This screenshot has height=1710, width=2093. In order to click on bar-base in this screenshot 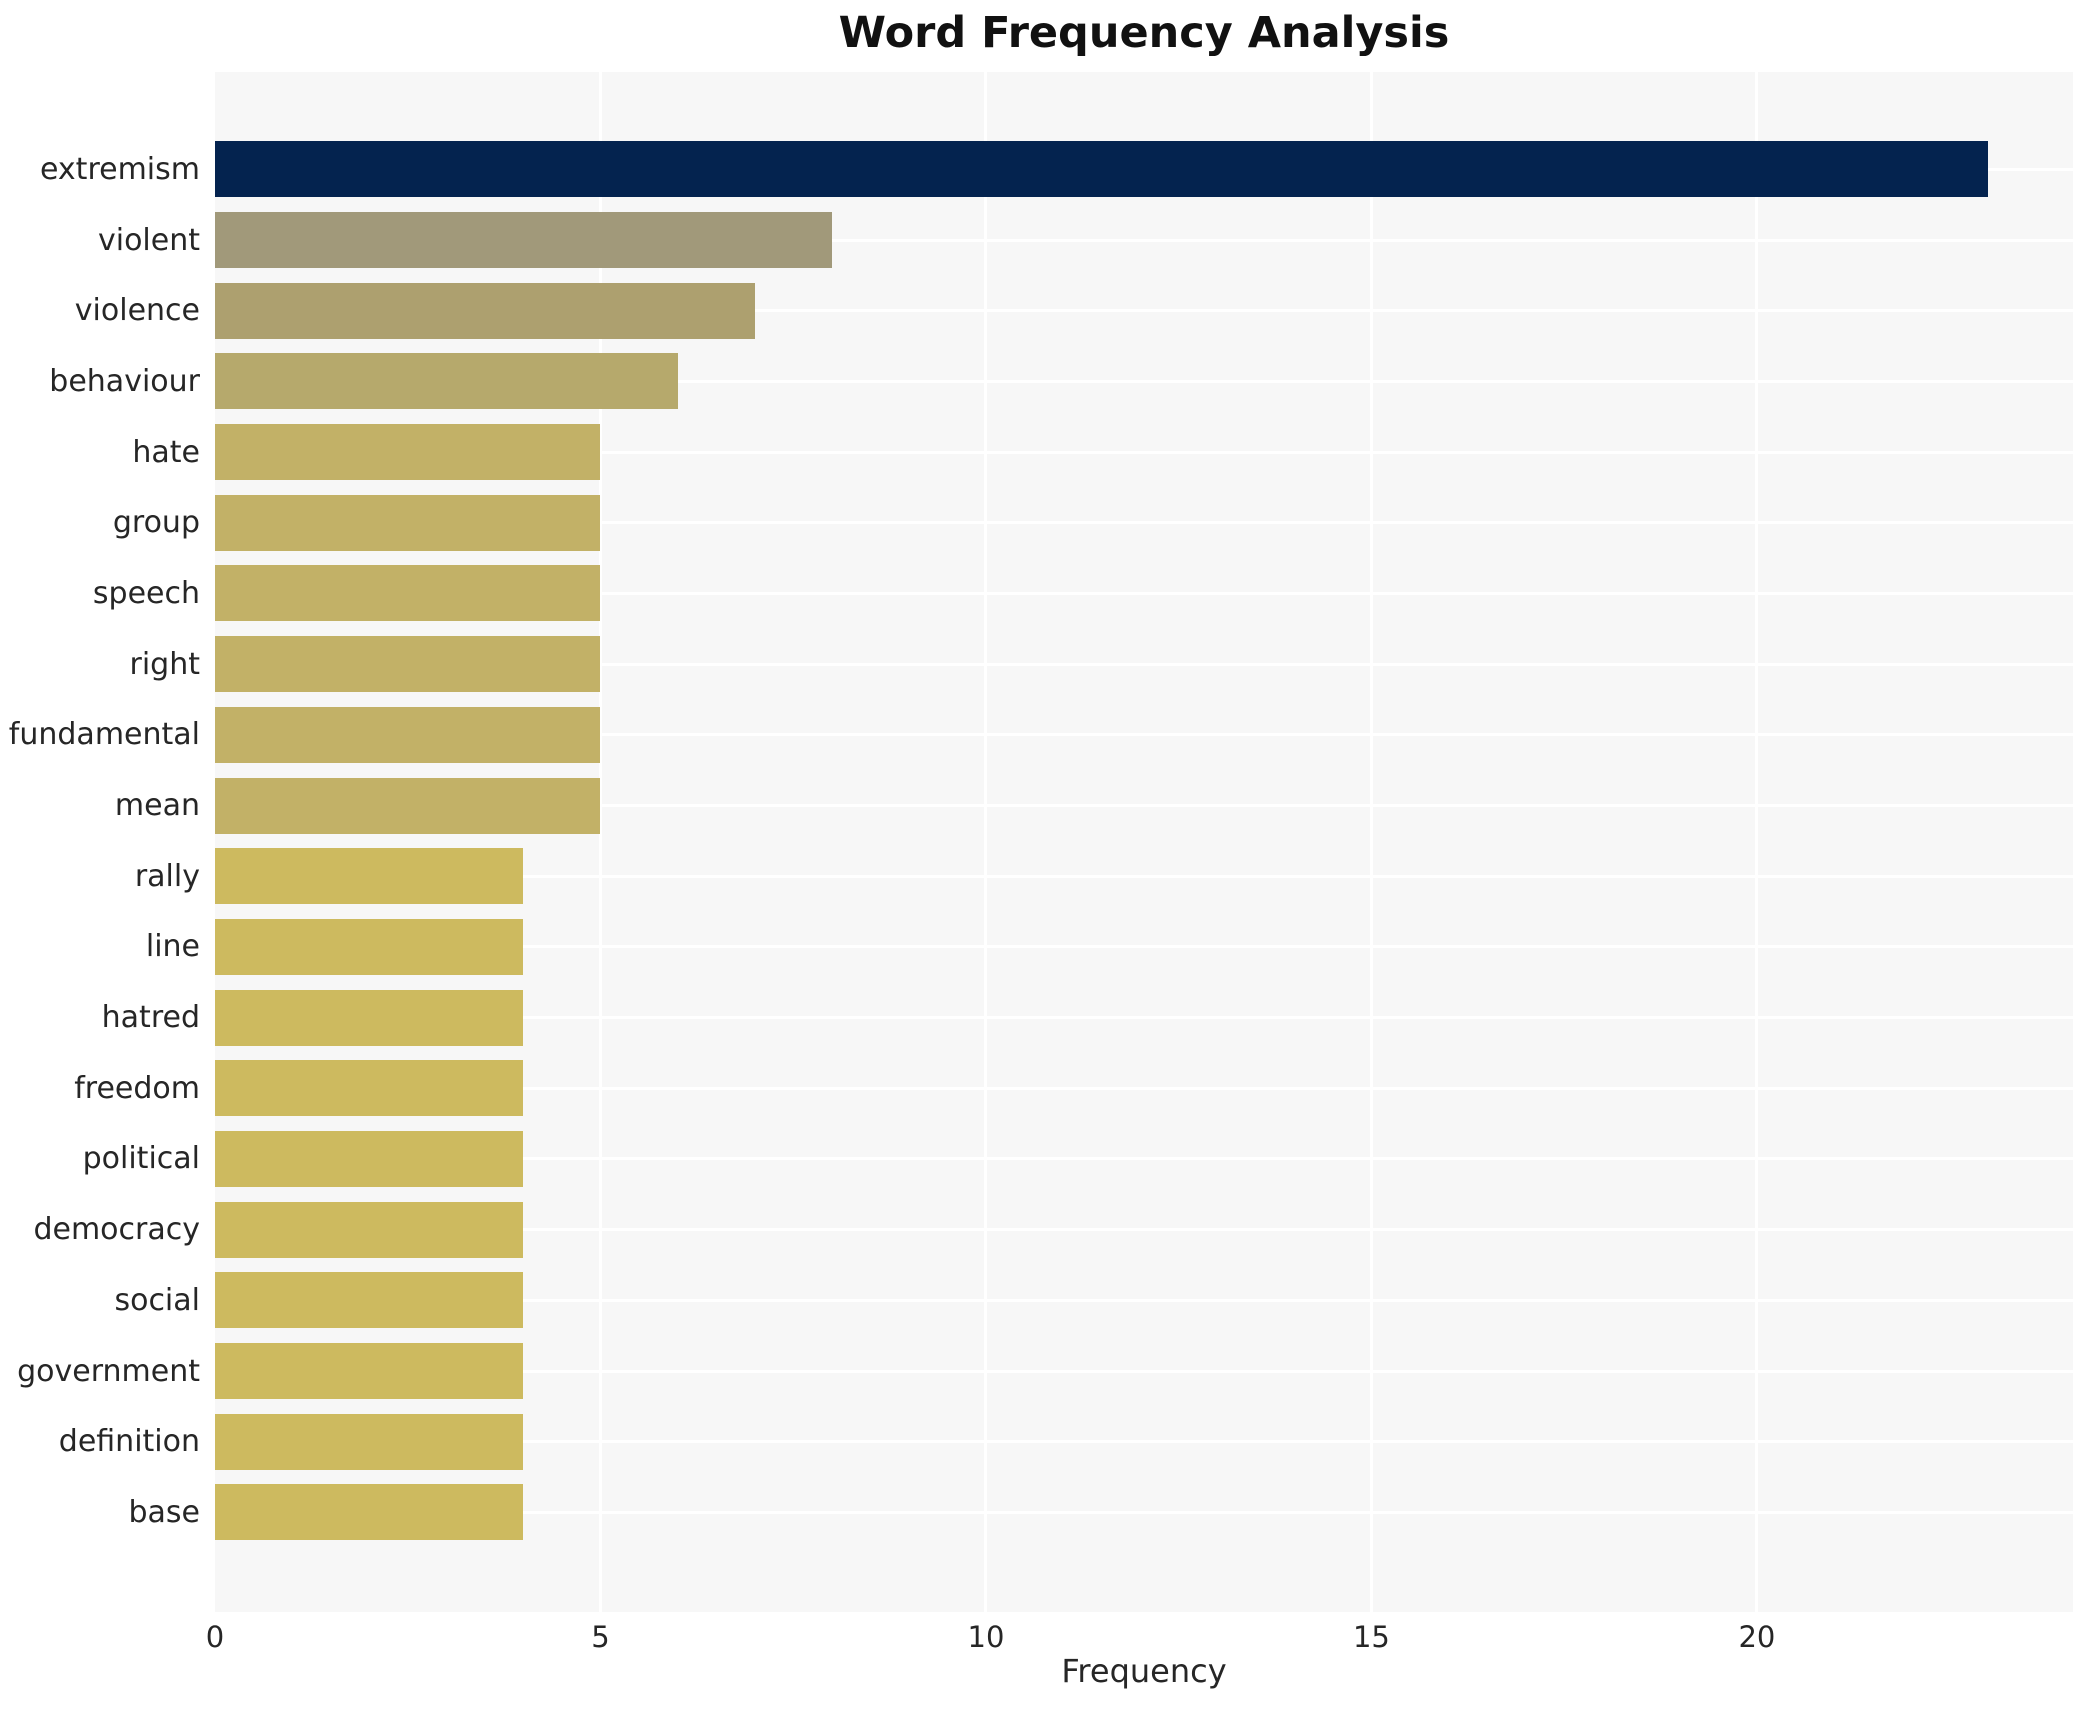, I will do `click(369, 1512)`.